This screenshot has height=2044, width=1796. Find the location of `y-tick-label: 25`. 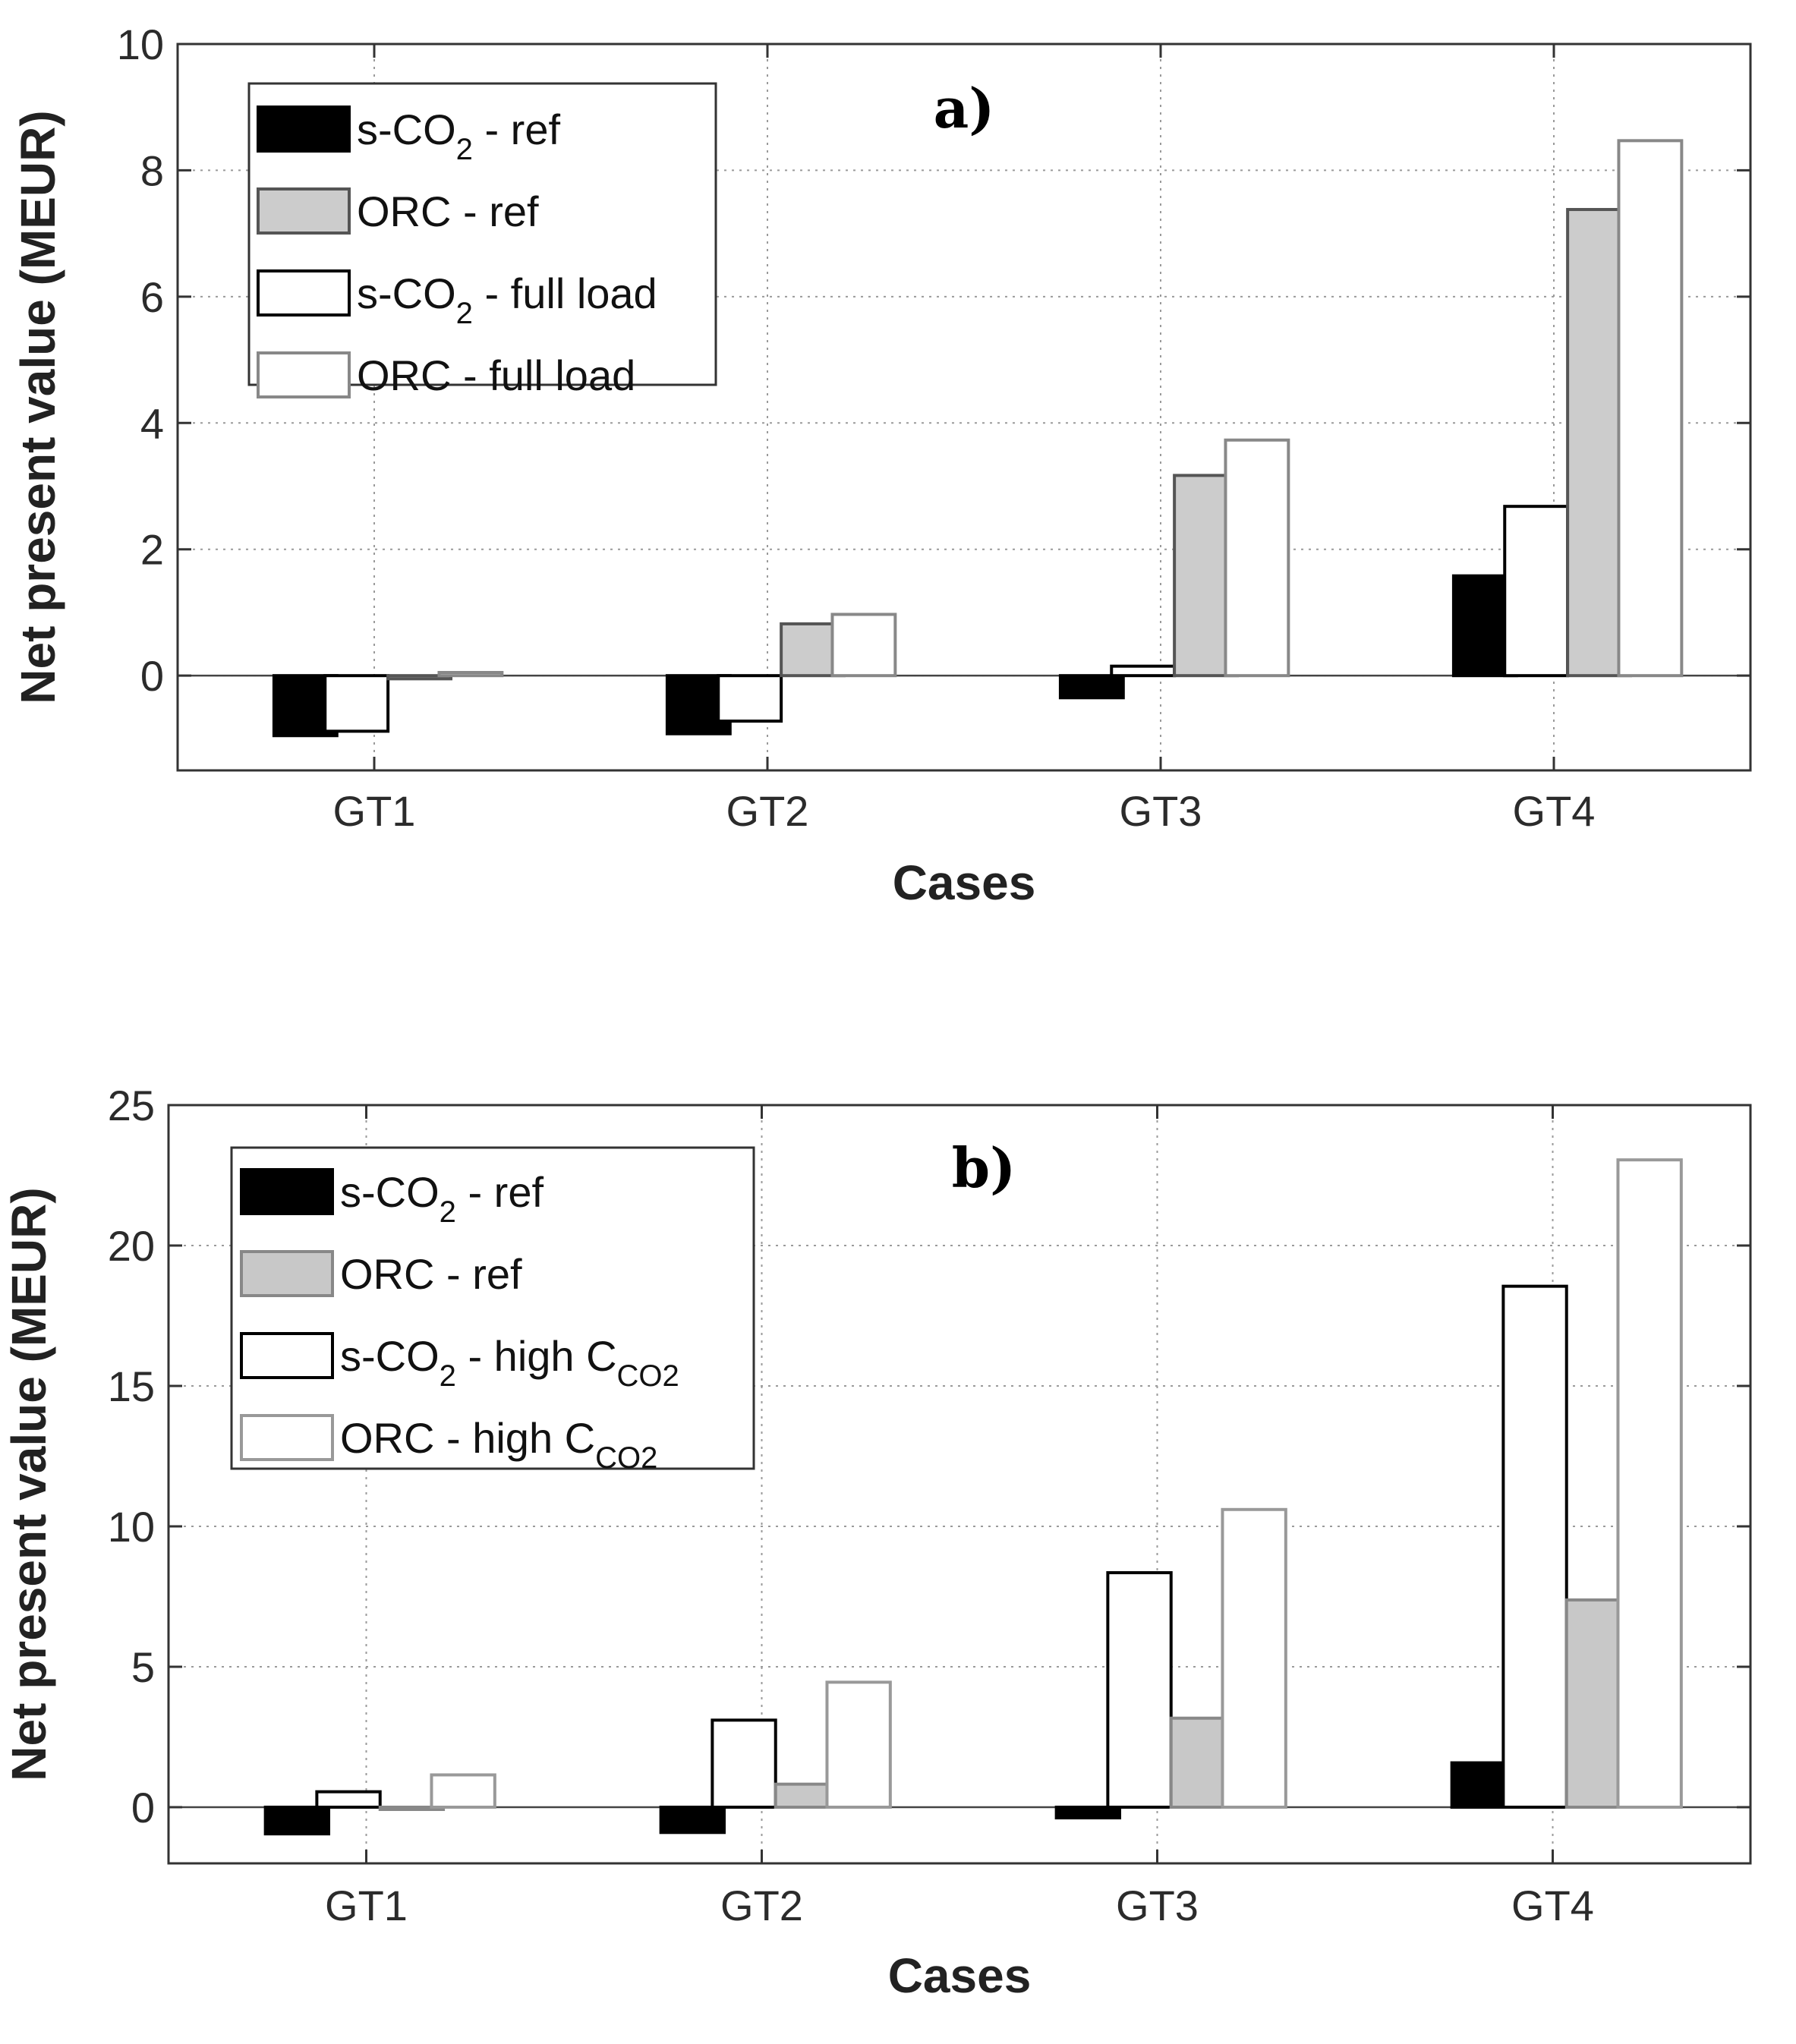

y-tick-label: 25 is located at coordinates (131, 1105).